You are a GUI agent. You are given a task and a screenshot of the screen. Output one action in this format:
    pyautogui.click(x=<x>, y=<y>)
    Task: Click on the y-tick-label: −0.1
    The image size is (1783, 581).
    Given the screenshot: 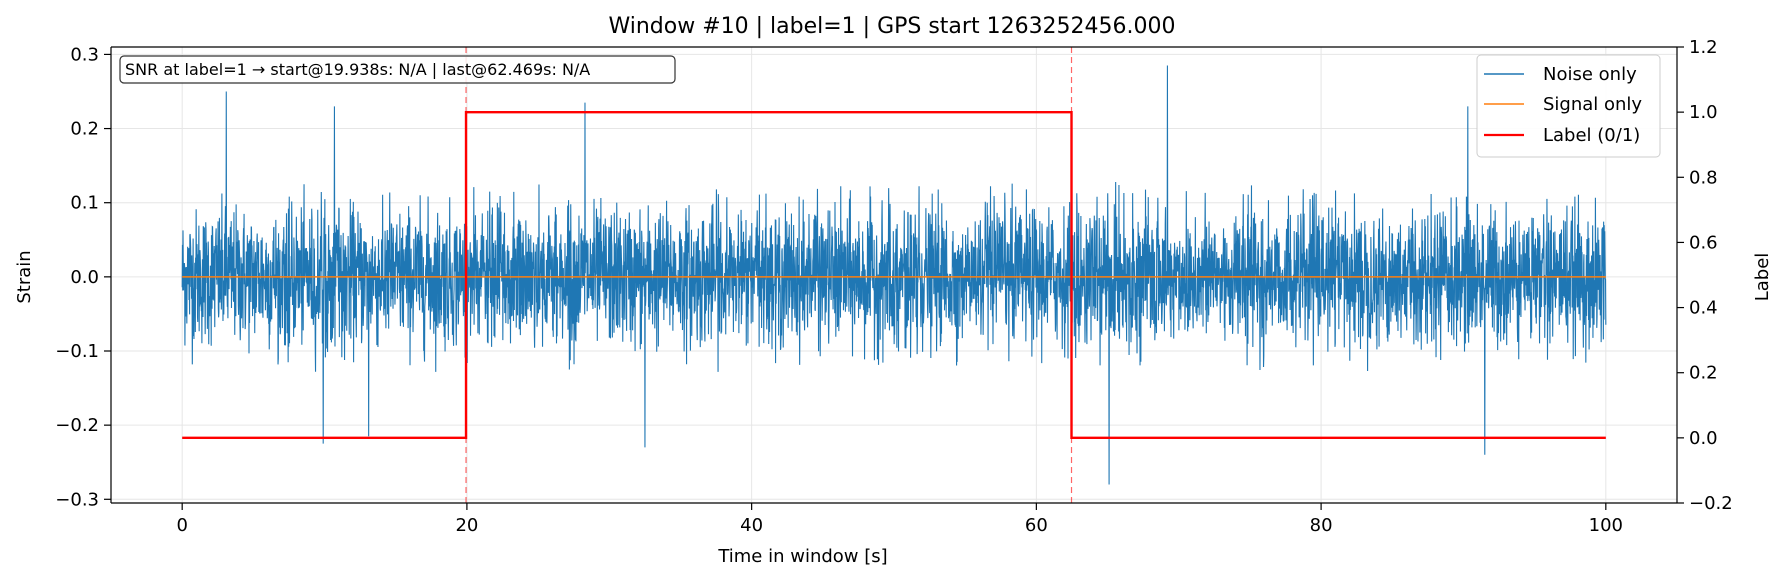 What is the action you would take?
    pyautogui.click(x=77, y=351)
    